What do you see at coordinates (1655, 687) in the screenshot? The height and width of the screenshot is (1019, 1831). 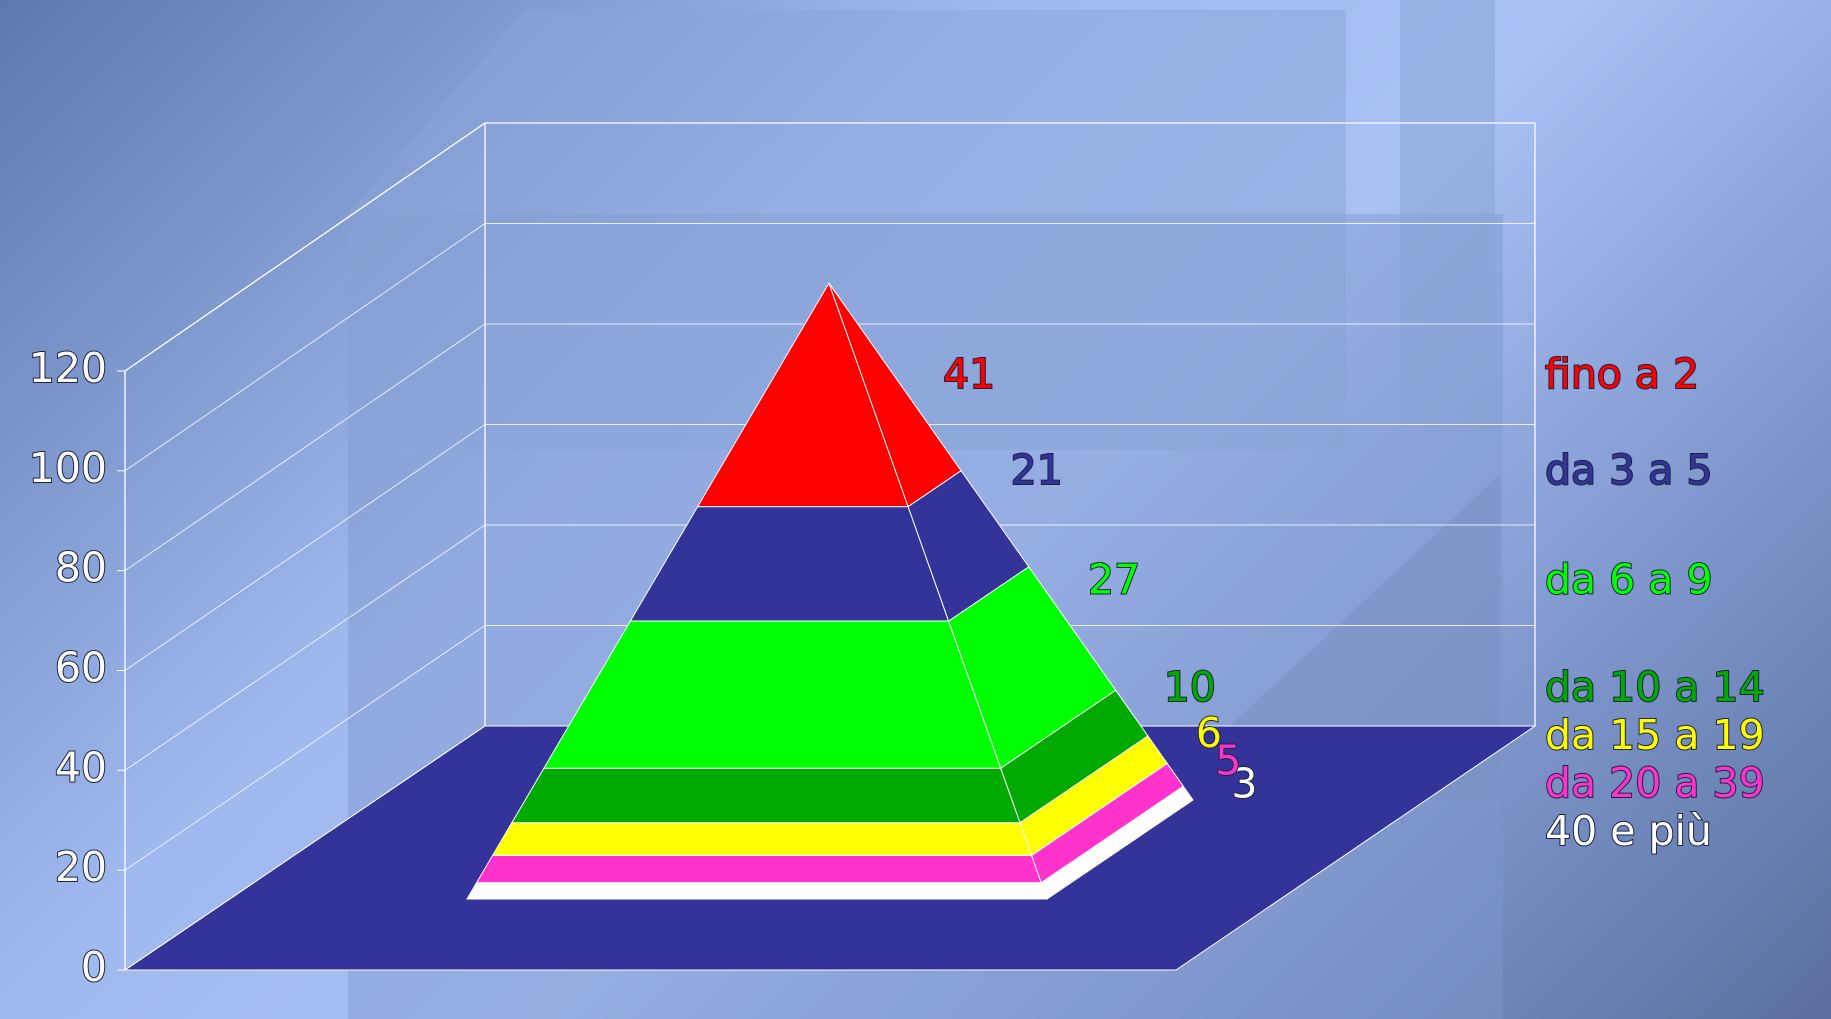 I see `legend-label: da 10 a 14` at bounding box center [1655, 687].